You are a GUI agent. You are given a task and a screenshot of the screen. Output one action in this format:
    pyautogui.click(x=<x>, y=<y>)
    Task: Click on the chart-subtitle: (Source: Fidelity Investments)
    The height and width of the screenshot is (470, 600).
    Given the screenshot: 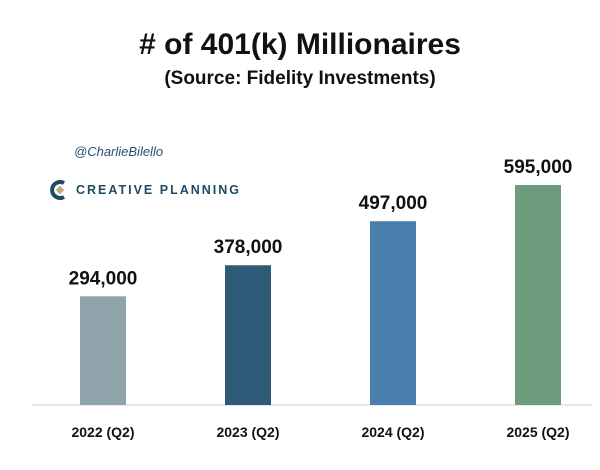 What is the action you would take?
    pyautogui.click(x=300, y=78)
    